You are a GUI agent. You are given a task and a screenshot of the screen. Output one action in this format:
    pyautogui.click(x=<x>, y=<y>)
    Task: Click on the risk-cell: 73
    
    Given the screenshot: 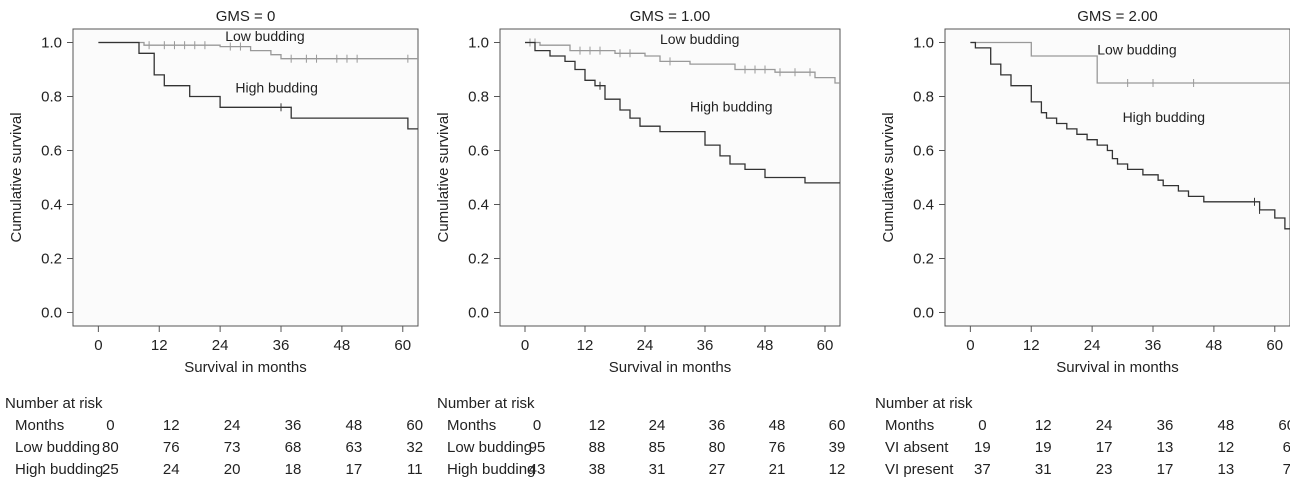 What is the action you would take?
    pyautogui.click(x=232, y=447)
    